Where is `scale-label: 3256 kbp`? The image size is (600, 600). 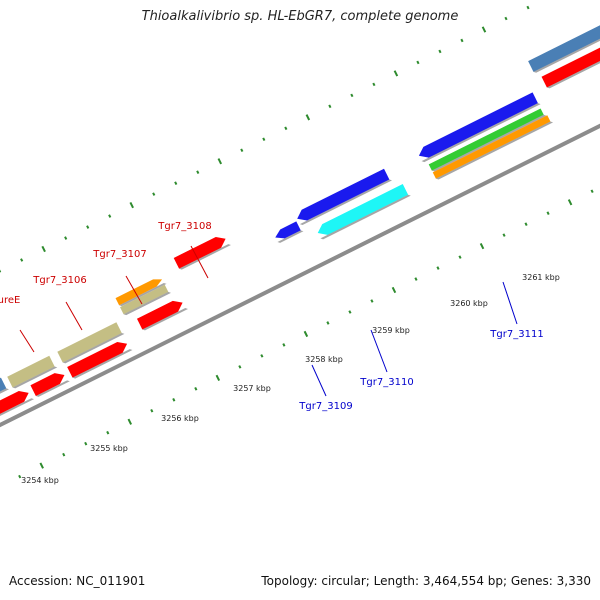 scale-label: 3256 kbp is located at coordinates (180, 418).